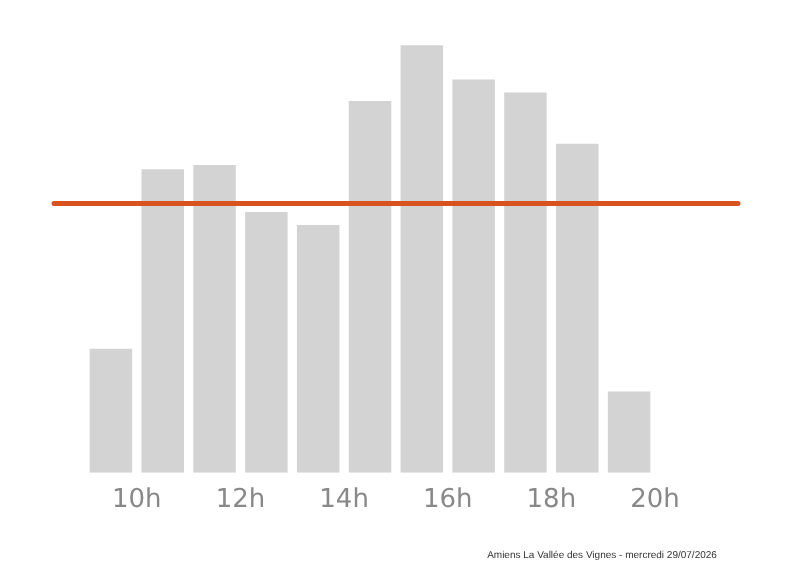 The height and width of the screenshot is (572, 800). I want to click on x-tick-label: 18h, so click(551, 500).